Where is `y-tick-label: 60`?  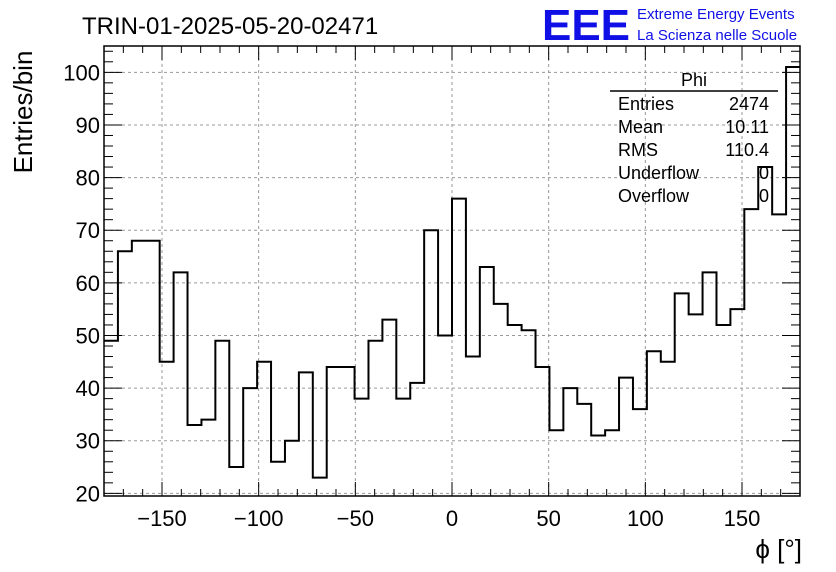 y-tick-label: 60 is located at coordinates (88, 283).